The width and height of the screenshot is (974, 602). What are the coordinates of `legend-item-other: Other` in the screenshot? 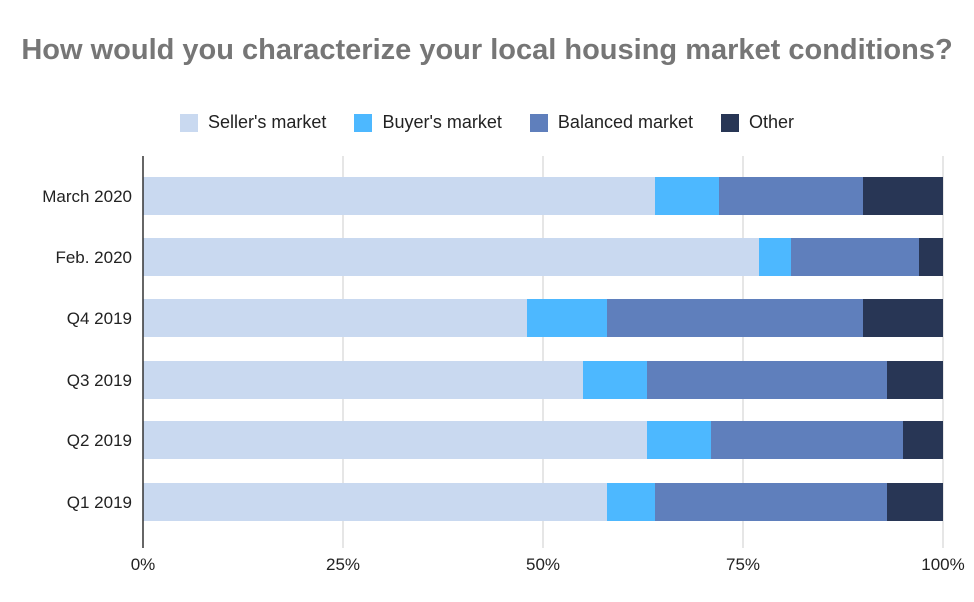 It's located at (757, 122).